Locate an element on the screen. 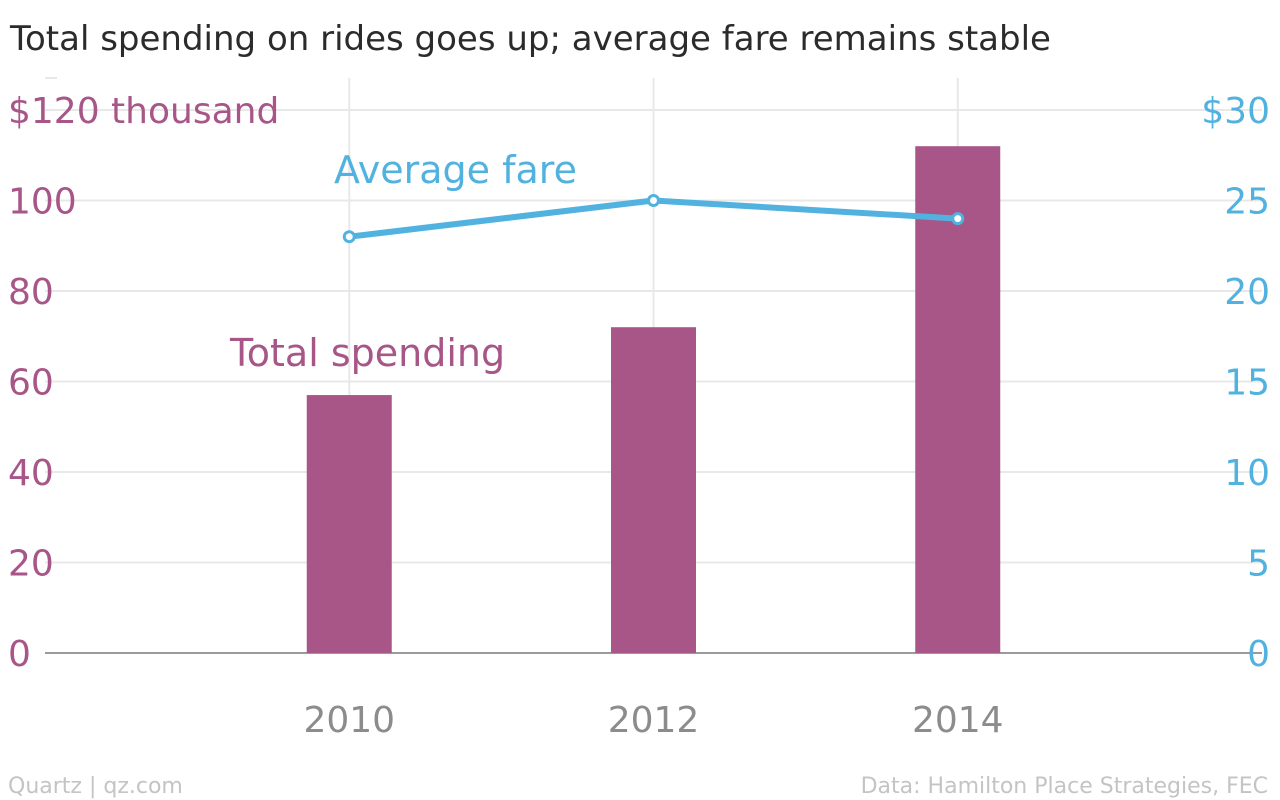  left-tick-label: 0 is located at coordinates (19, 654).